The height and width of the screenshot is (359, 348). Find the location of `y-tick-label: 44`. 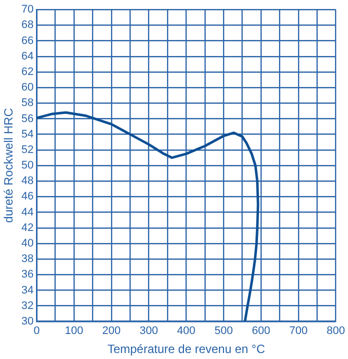

y-tick-label: 44 is located at coordinates (27, 212).